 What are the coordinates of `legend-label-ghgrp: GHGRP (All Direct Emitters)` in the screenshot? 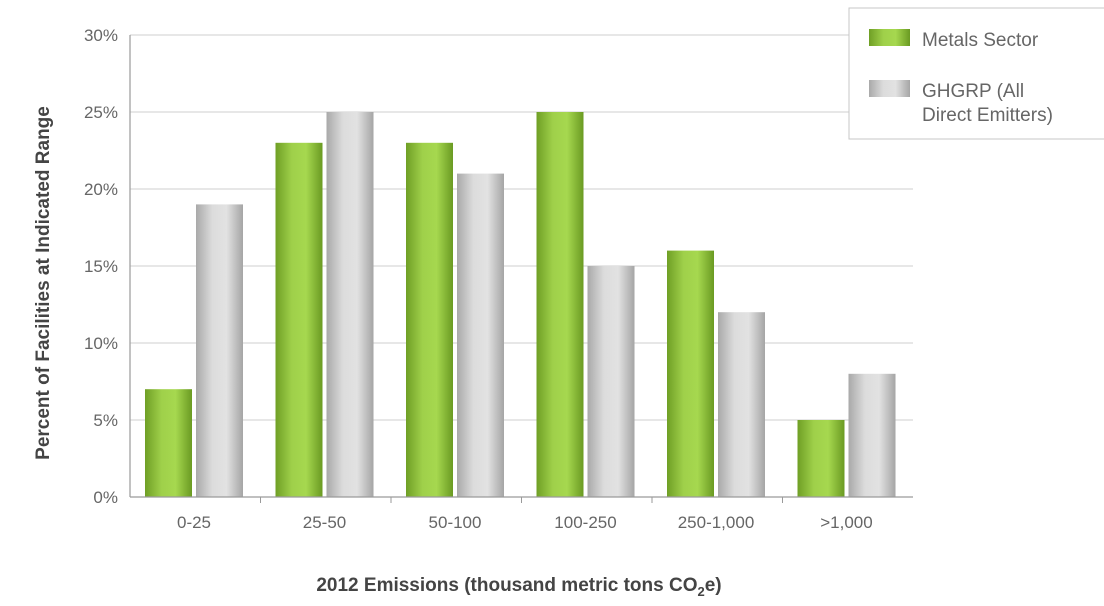 It's located at (987, 103).